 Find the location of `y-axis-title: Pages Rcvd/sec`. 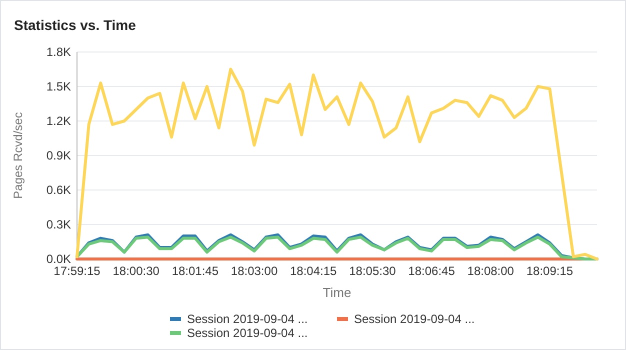

y-axis-title: Pages Rcvd/sec is located at coordinates (18, 155).